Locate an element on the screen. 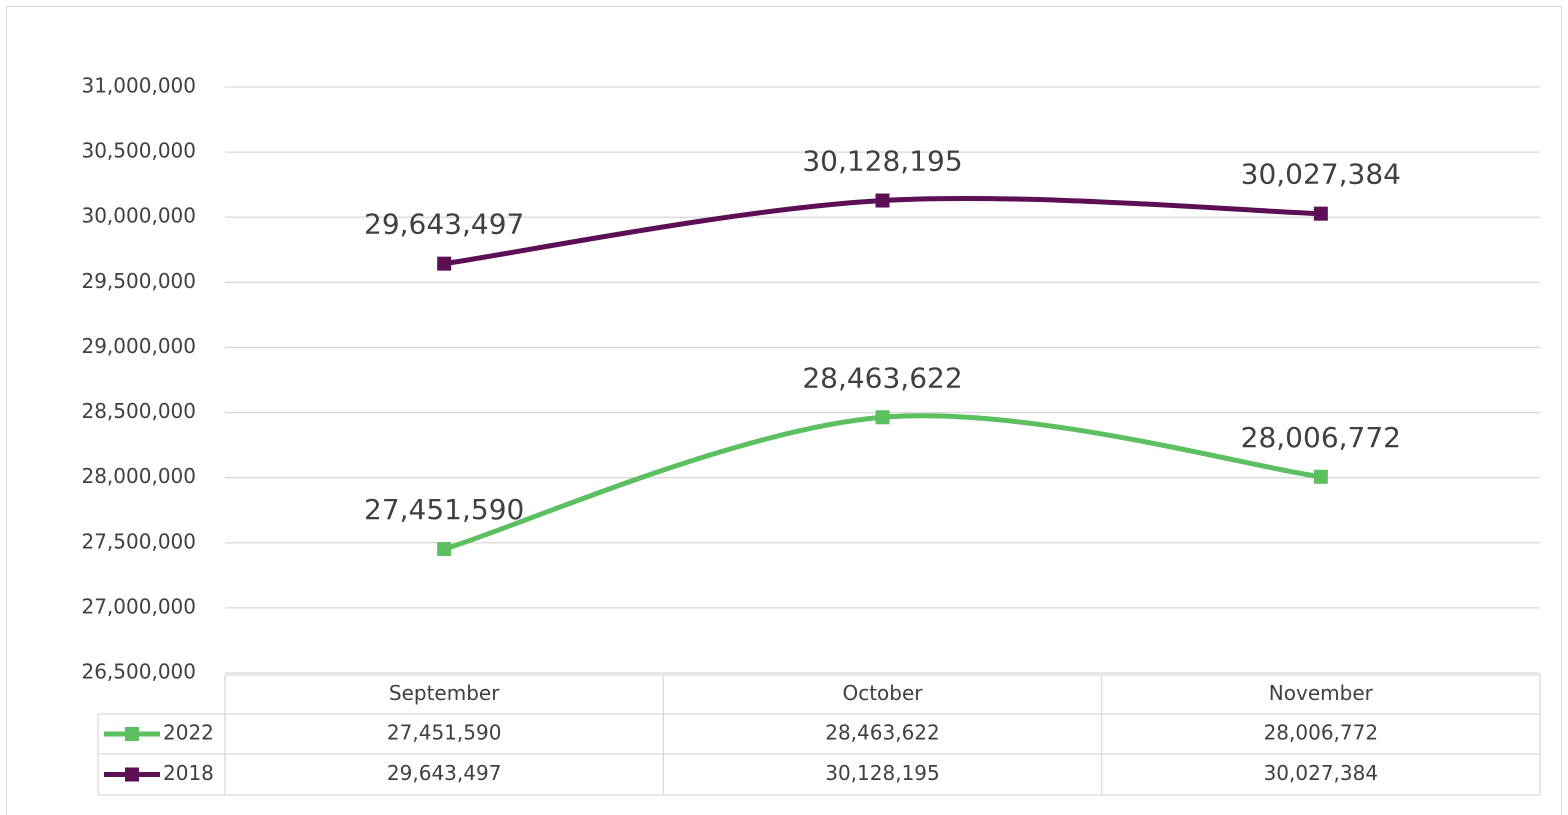  y-tick-label: 31,000,000 is located at coordinates (138, 86).